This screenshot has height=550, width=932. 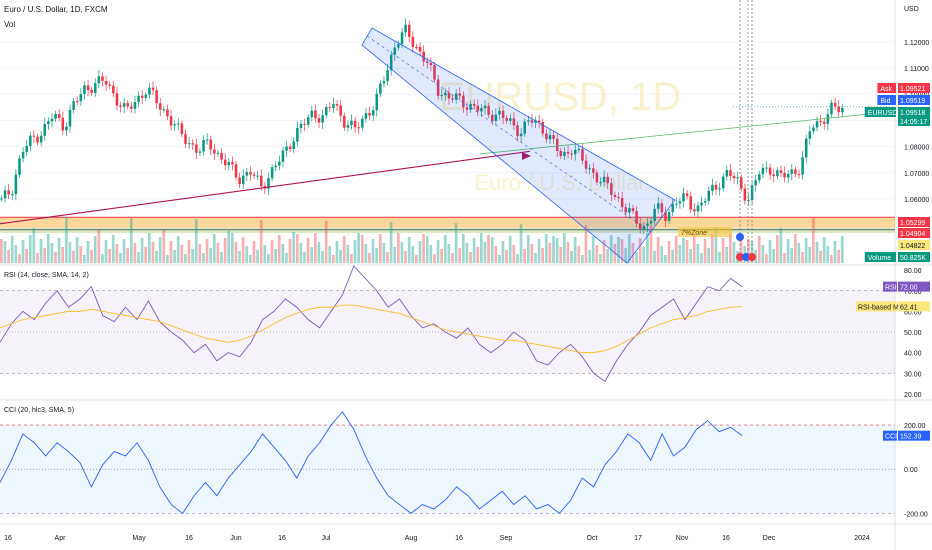 I want to click on cci-title: CCI (20, hlc3, SMA, 5), so click(x=39, y=410).